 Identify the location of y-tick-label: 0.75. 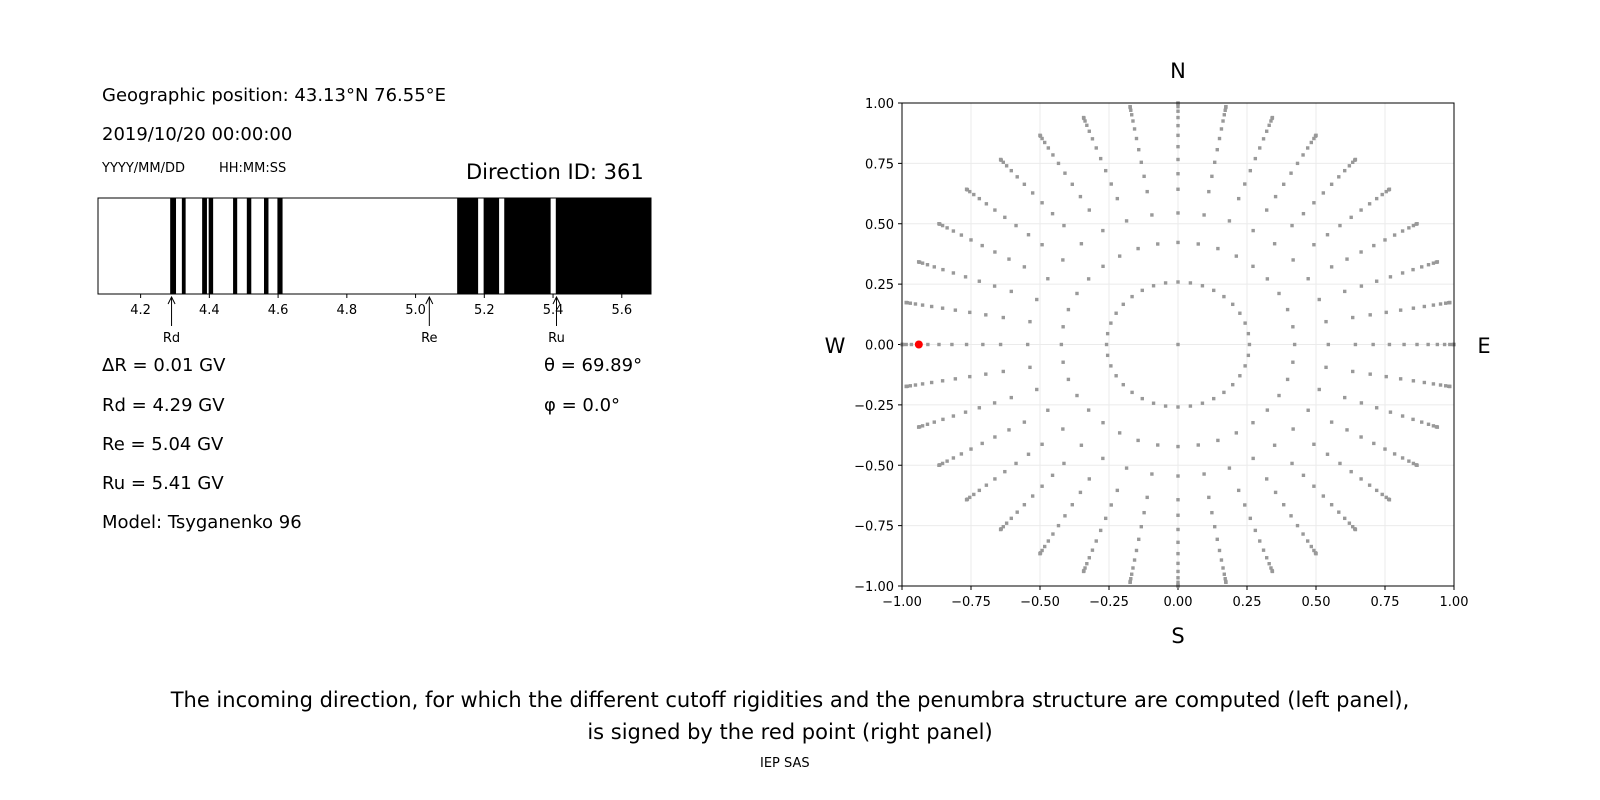
(879, 164).